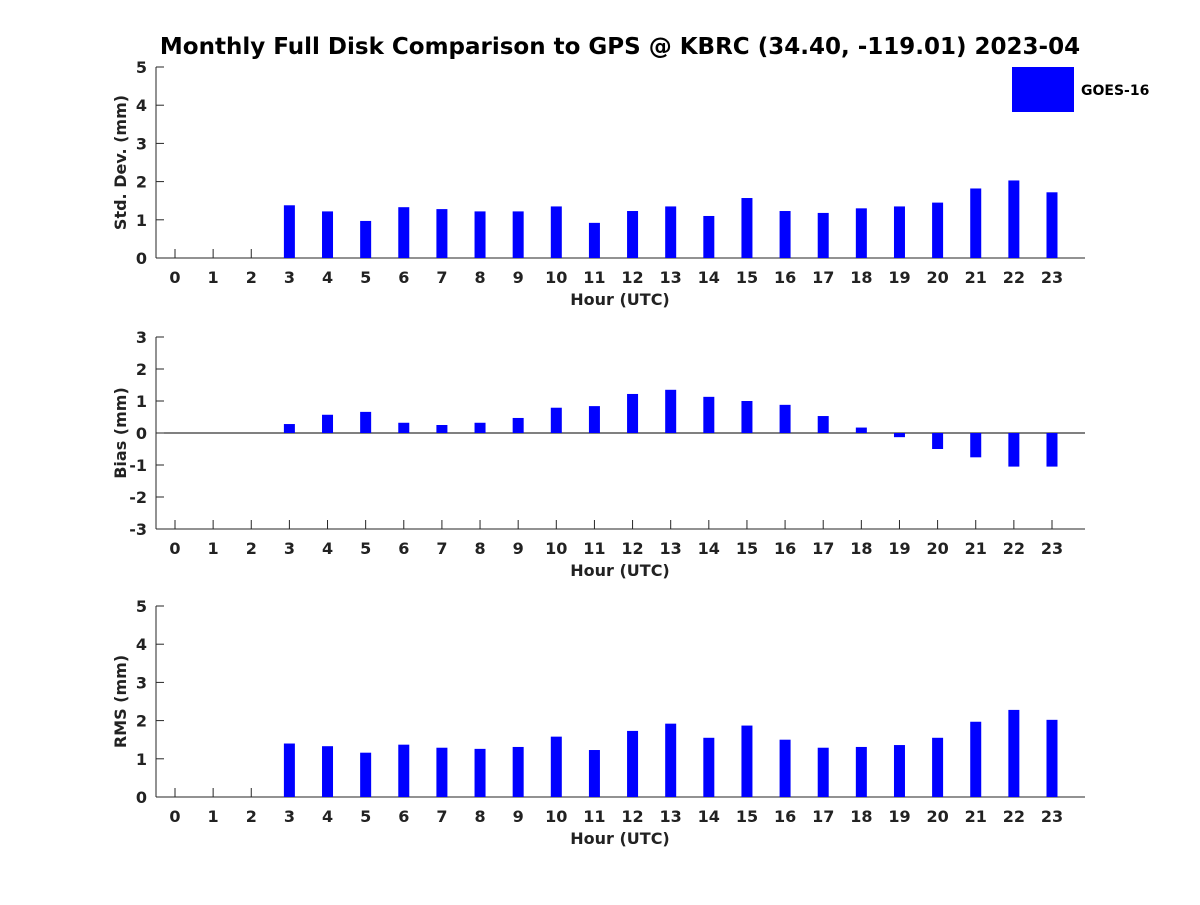 This screenshot has height=905, width=1200. I want to click on x-tick-label: 3, so click(289, 548).